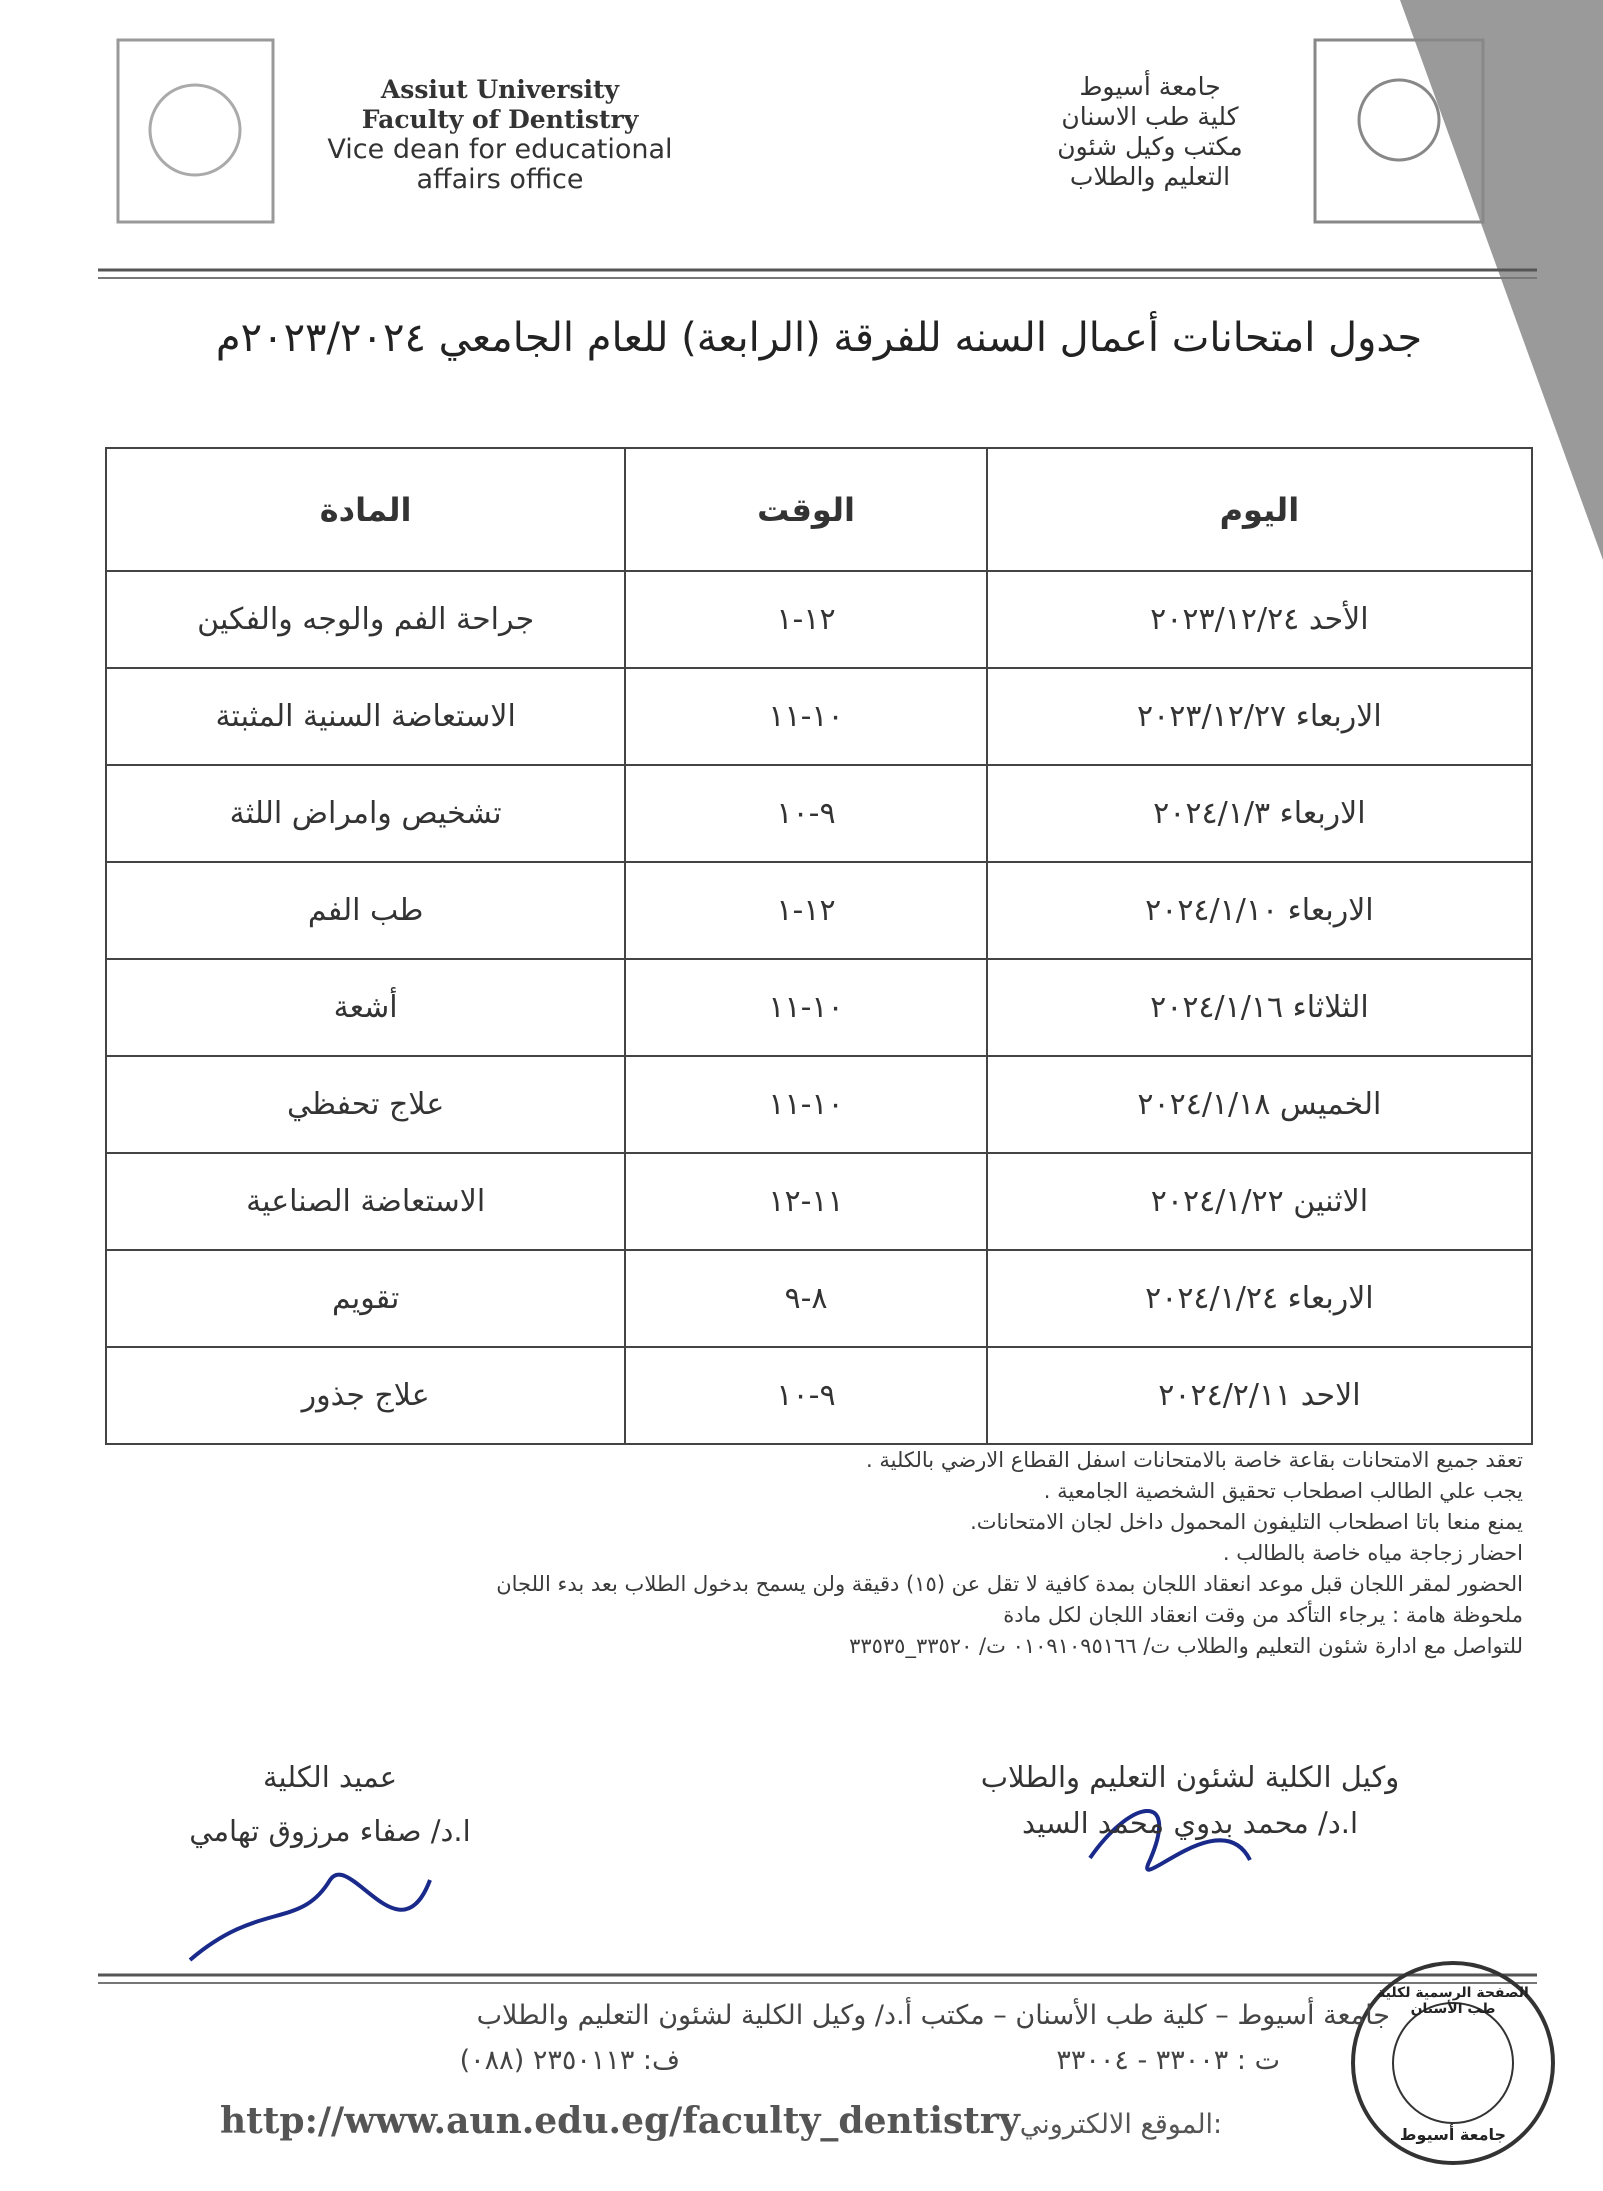 The image size is (1603, 2191). I want to click on header-line: مكتب وكيل شئون, so click(1150, 146).